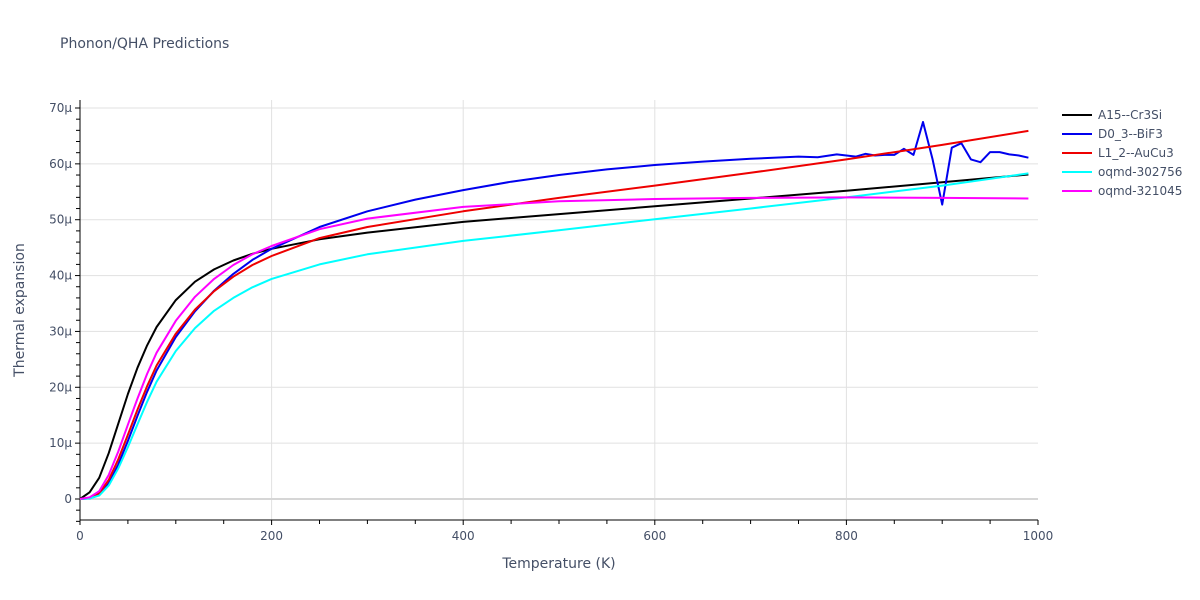 The image size is (1200, 600). Describe the element at coordinates (60, 276) in the screenshot. I see `y-tick-label: 40µ` at that location.